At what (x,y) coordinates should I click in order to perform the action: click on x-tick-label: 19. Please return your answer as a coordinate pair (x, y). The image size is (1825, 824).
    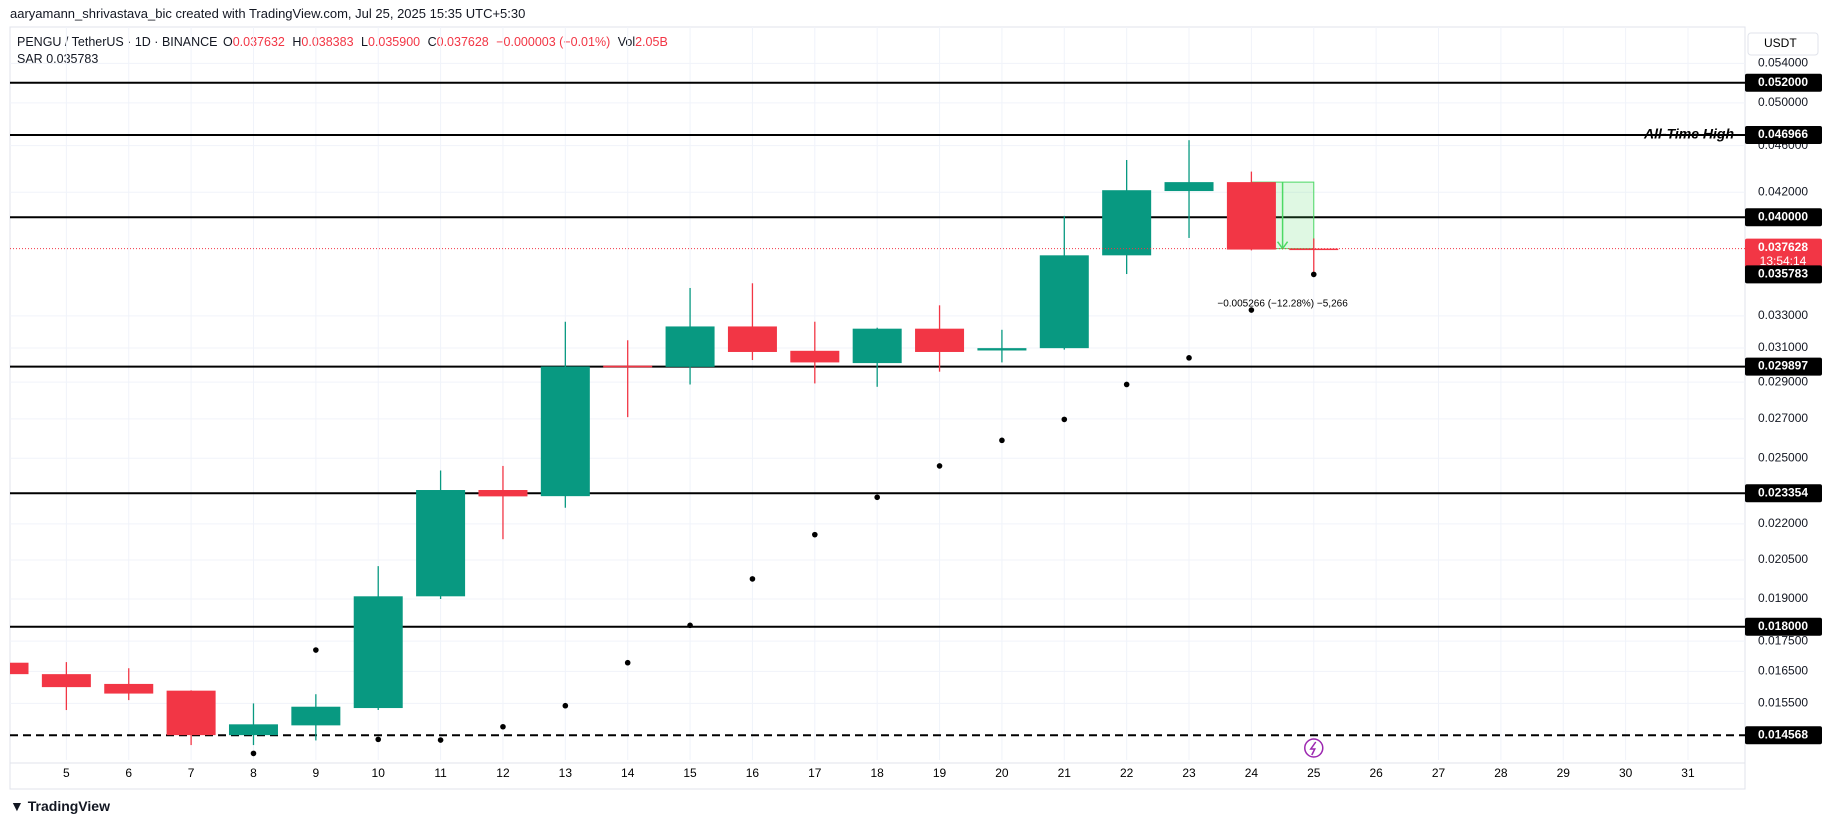
    Looking at the image, I should click on (940, 773).